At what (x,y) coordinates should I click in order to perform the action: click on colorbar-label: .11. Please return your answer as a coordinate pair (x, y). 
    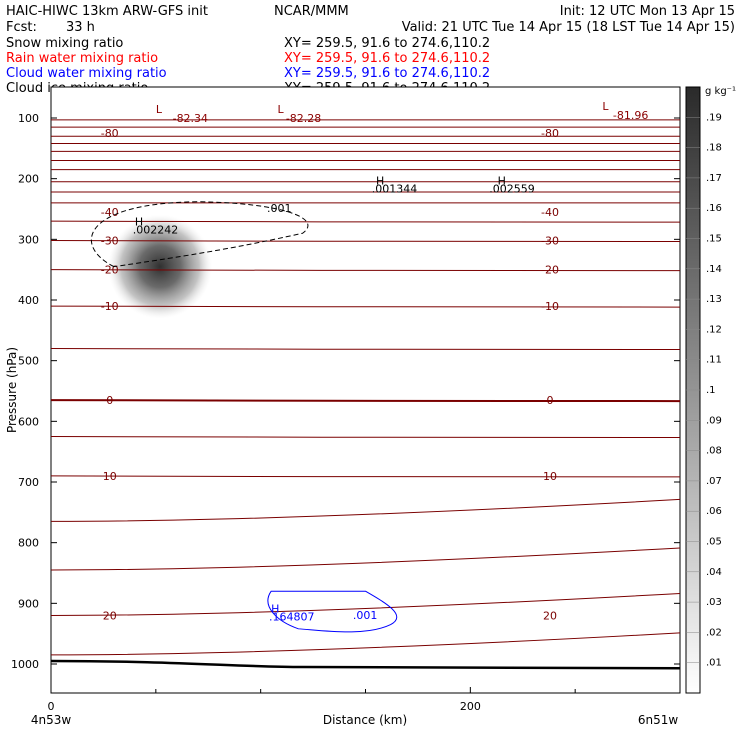
    Looking at the image, I should click on (714, 360).